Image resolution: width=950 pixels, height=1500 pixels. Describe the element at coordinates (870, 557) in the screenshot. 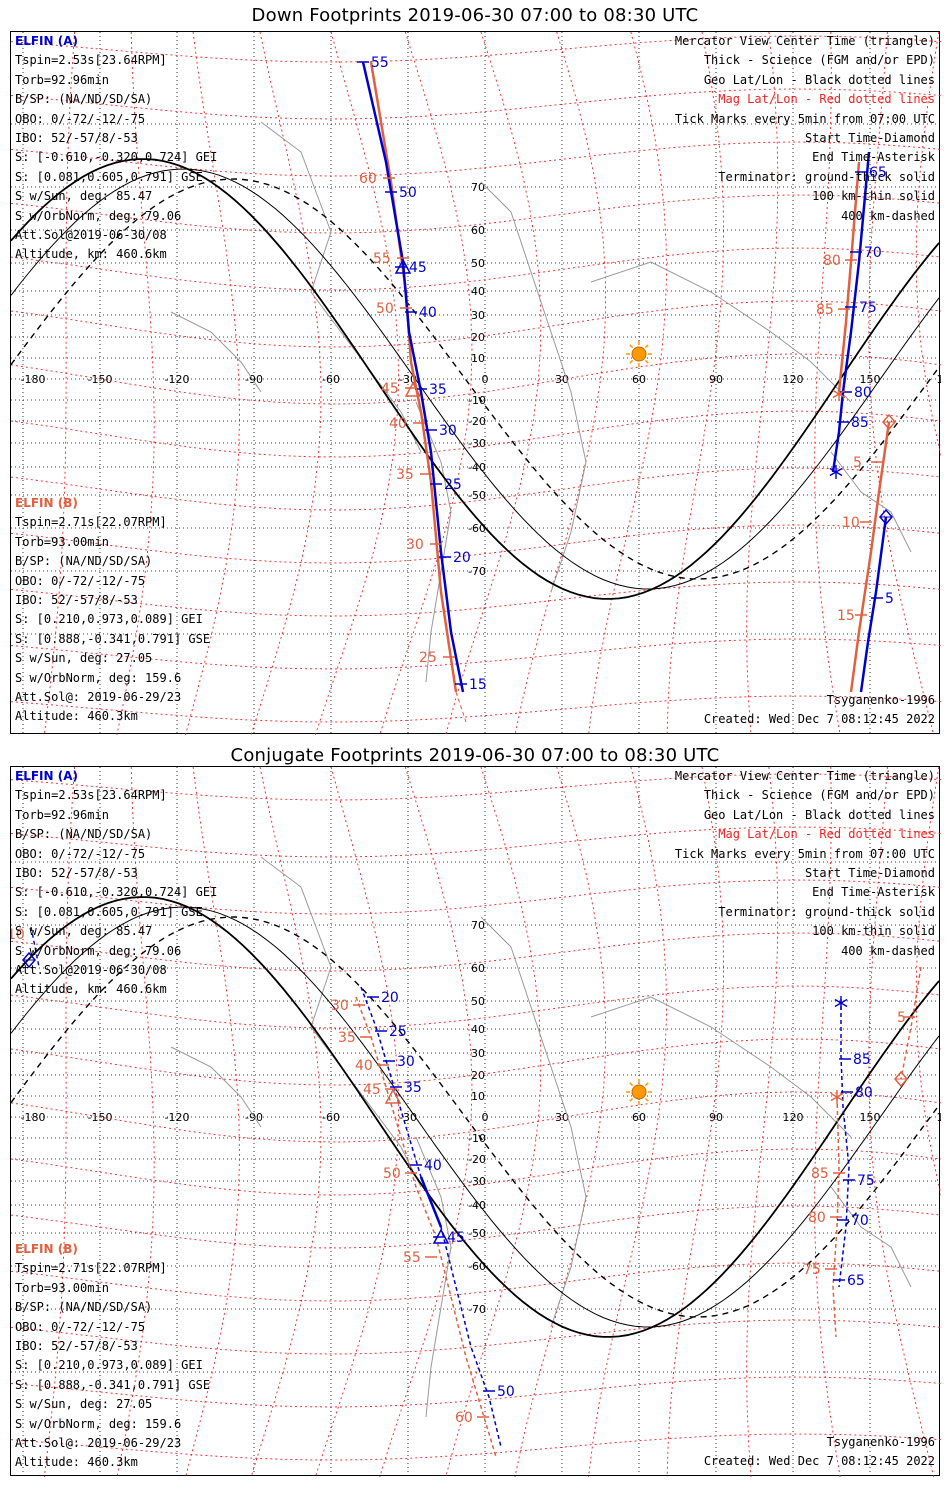

I see `elfin-b-track` at that location.